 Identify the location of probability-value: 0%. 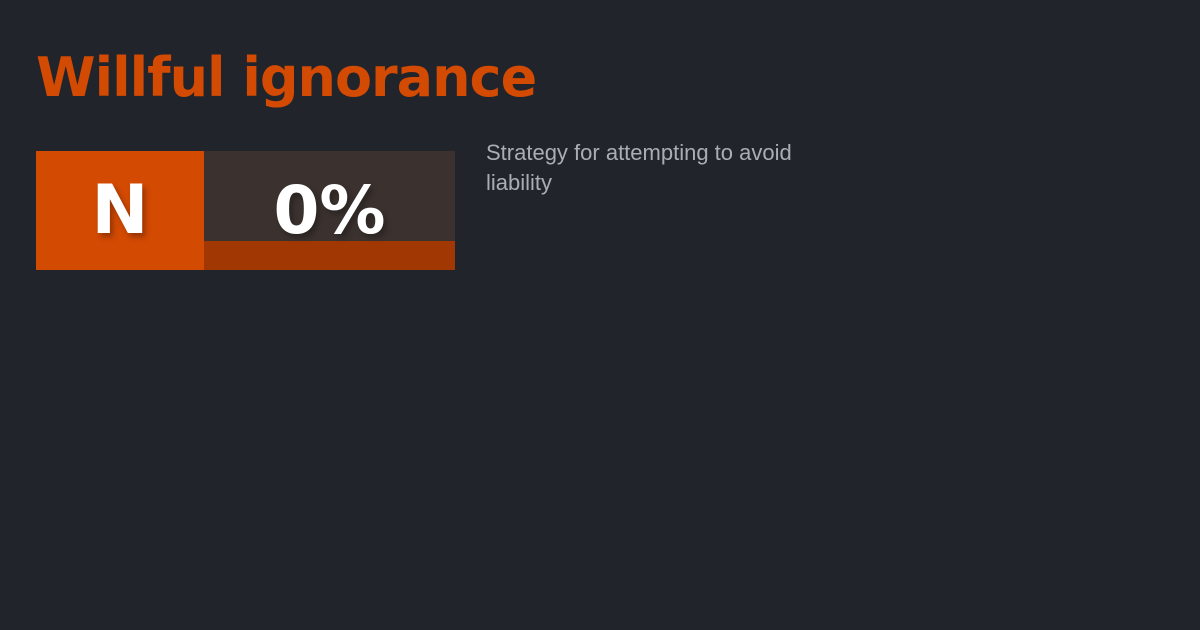
(329, 210).